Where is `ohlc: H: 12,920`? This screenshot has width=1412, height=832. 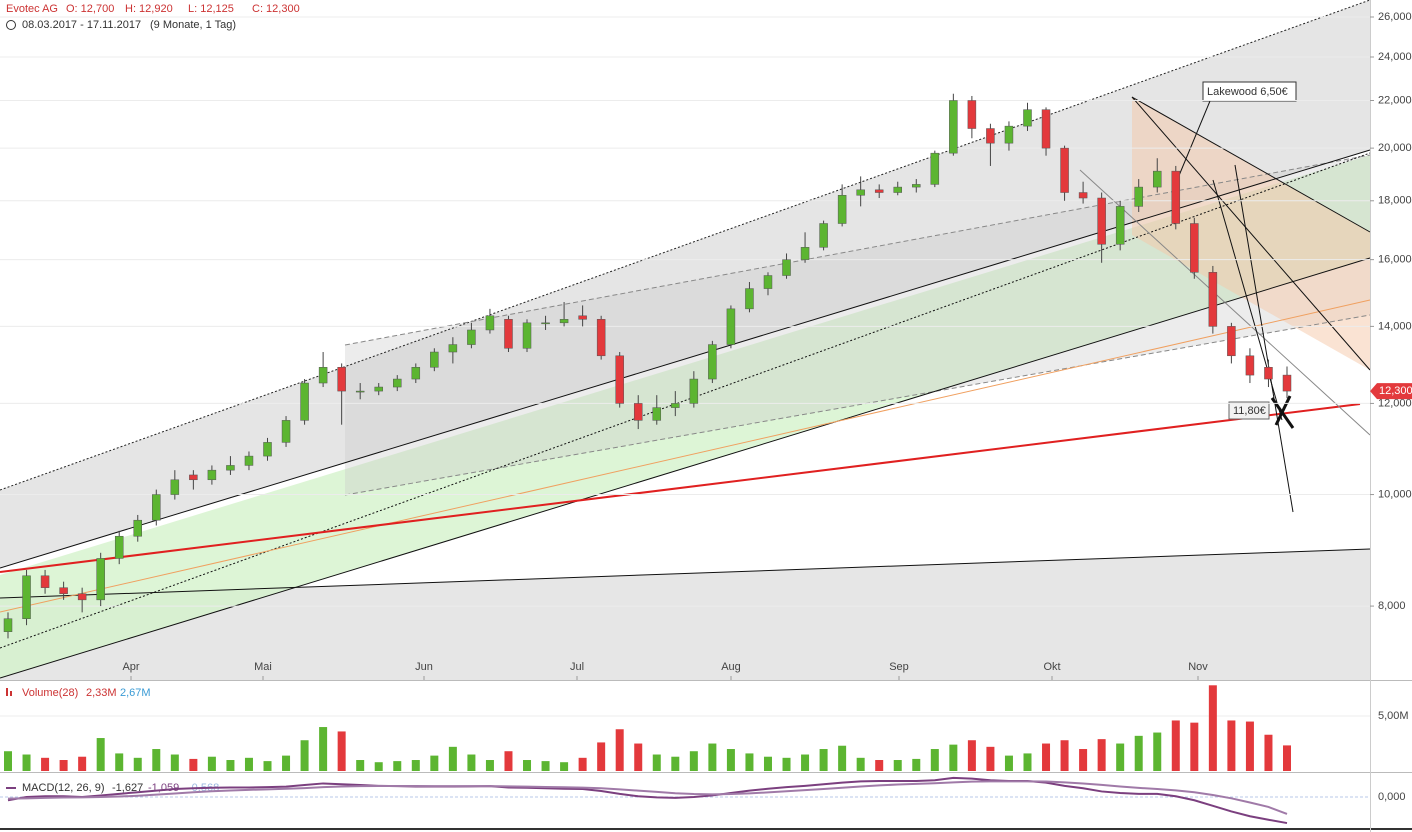
ohlc: H: 12,920 is located at coordinates (149, 9).